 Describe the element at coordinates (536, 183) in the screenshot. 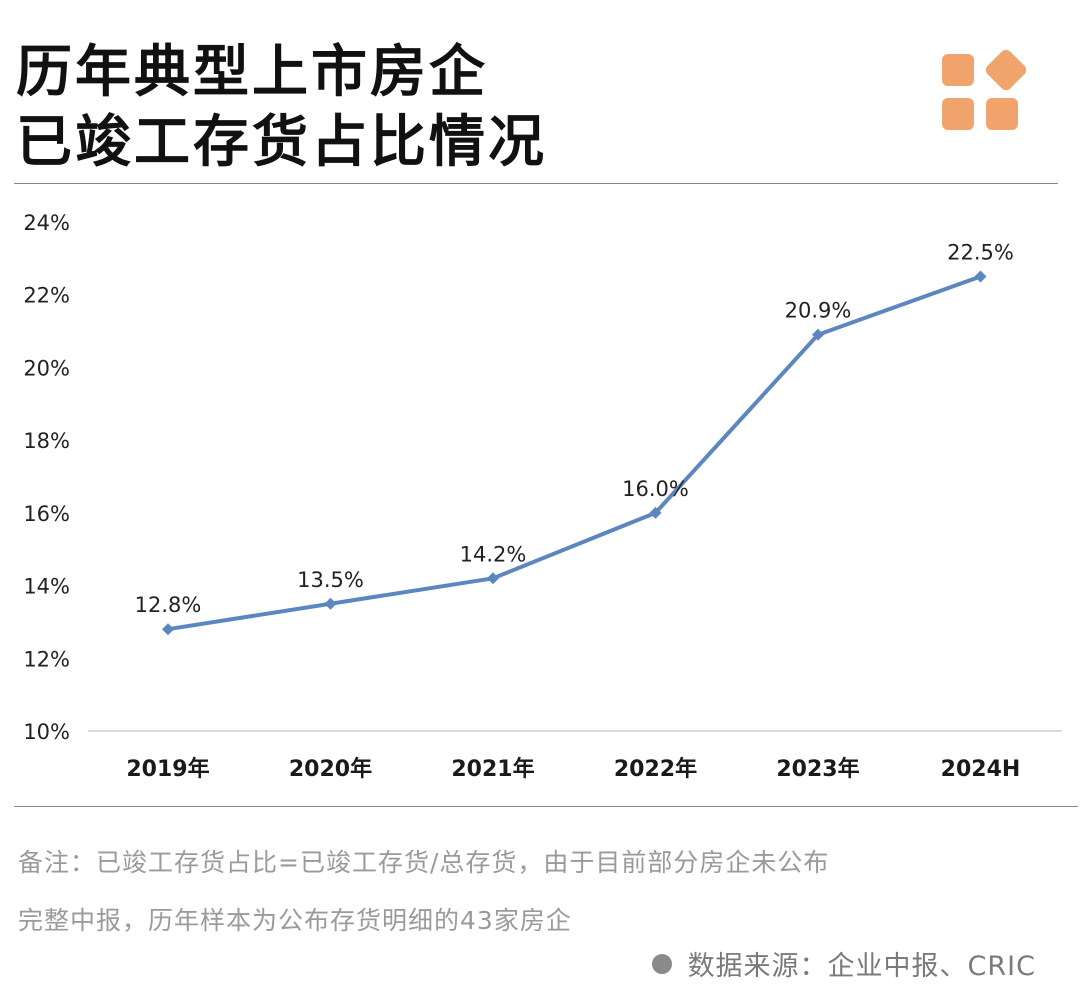

I see `header-divider` at that location.